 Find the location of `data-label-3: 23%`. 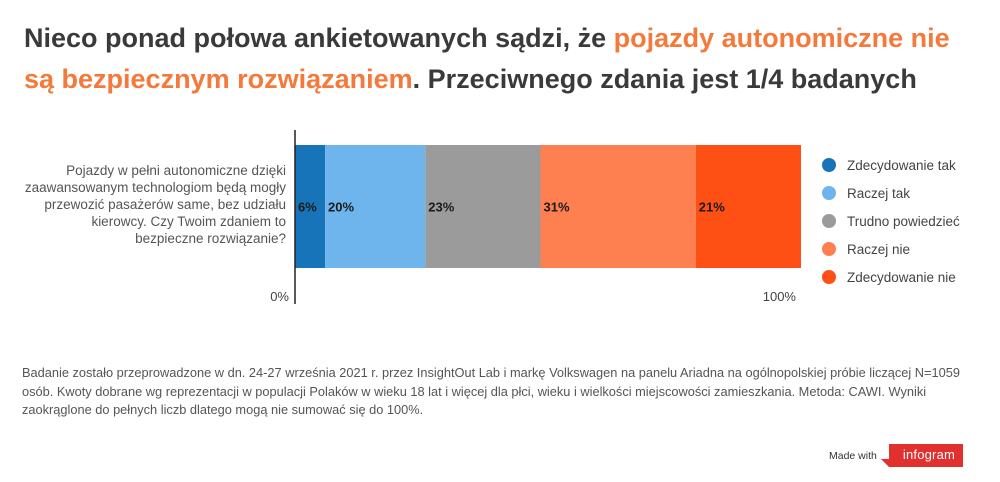

data-label-3: 23% is located at coordinates (441, 207).